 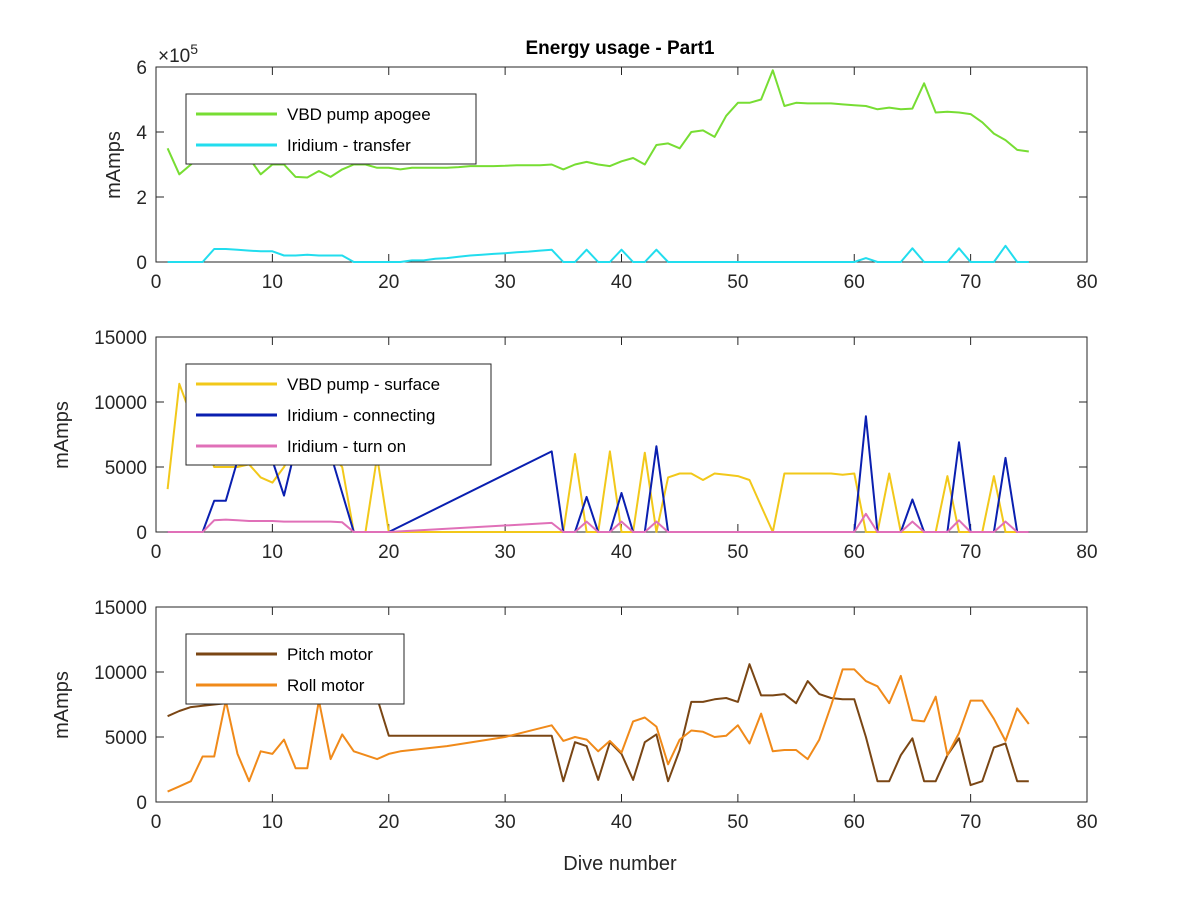 What do you see at coordinates (349, 145) in the screenshot?
I see `legend-label: Iridium - transfer` at bounding box center [349, 145].